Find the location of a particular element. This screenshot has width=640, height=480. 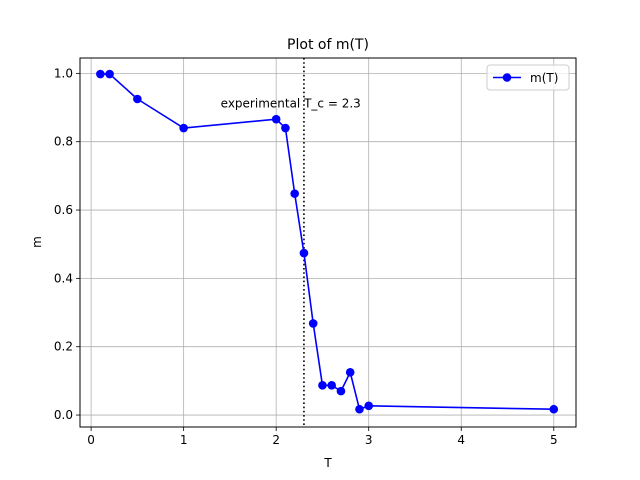

y-tick-label: 1.0 is located at coordinates (63, 73).